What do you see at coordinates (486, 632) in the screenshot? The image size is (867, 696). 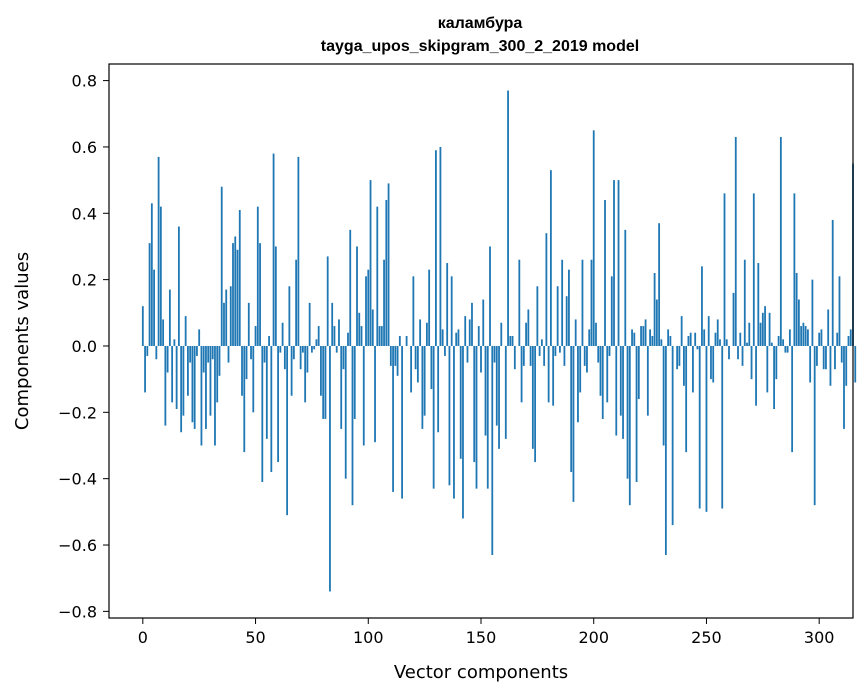 I see `x-axis: 0 50 100 150 200 250 300` at bounding box center [486, 632].